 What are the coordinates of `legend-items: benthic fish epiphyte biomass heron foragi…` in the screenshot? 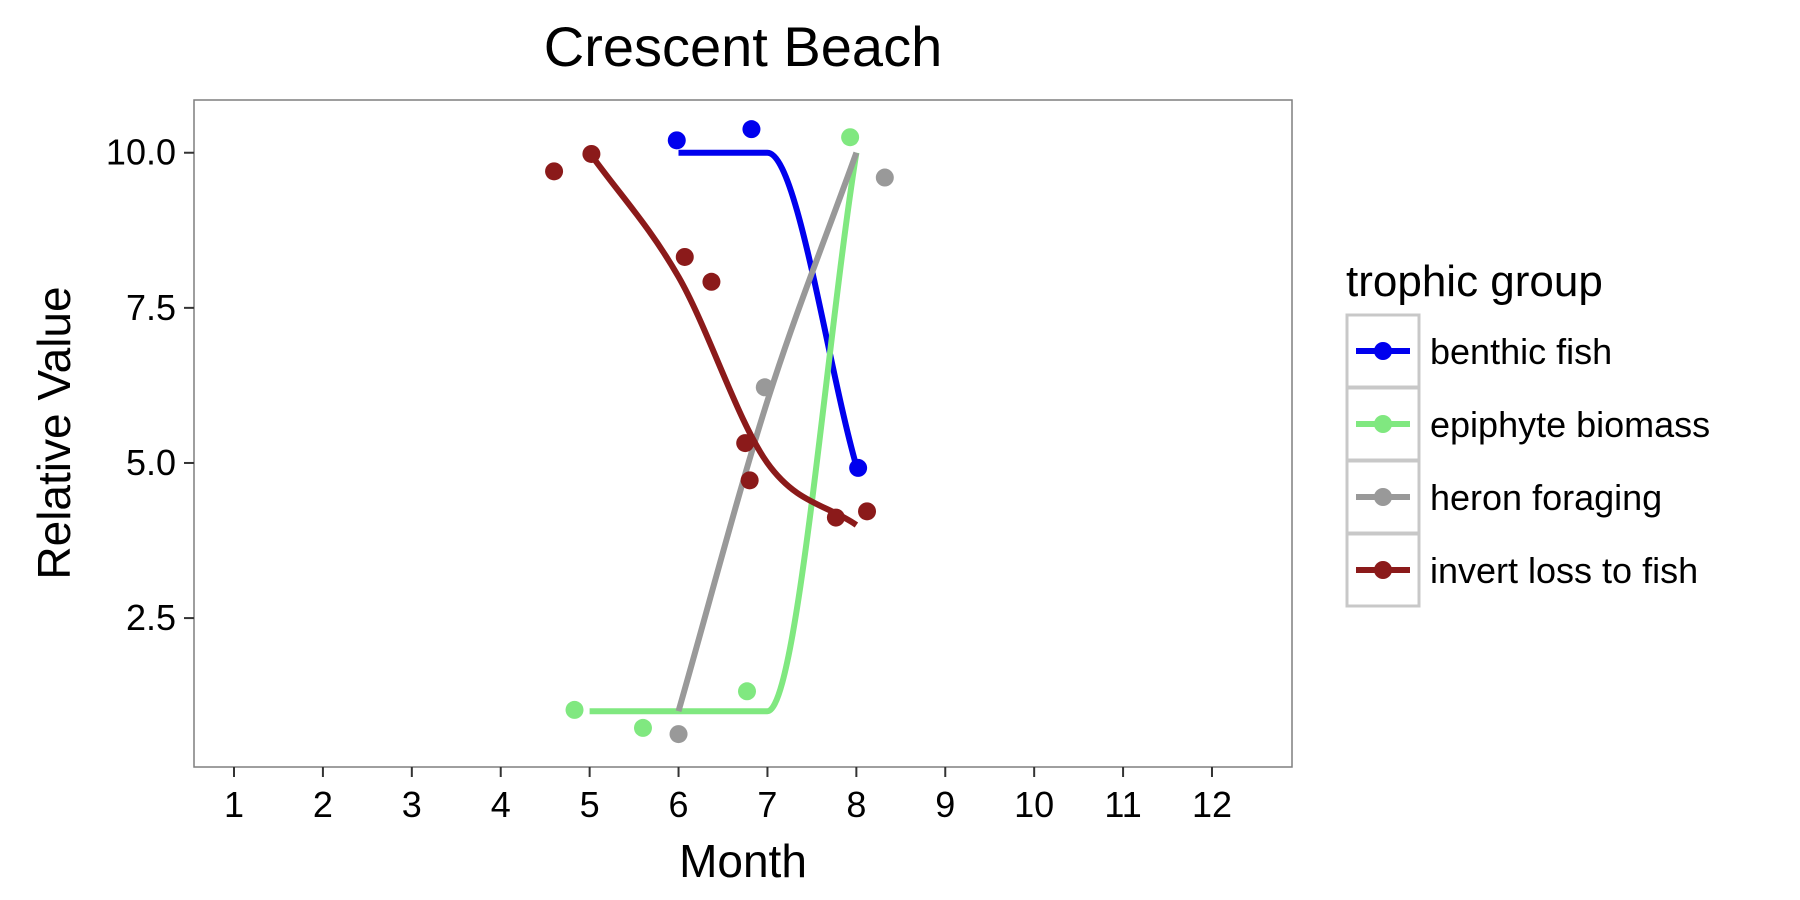 It's located at (1527, 460).